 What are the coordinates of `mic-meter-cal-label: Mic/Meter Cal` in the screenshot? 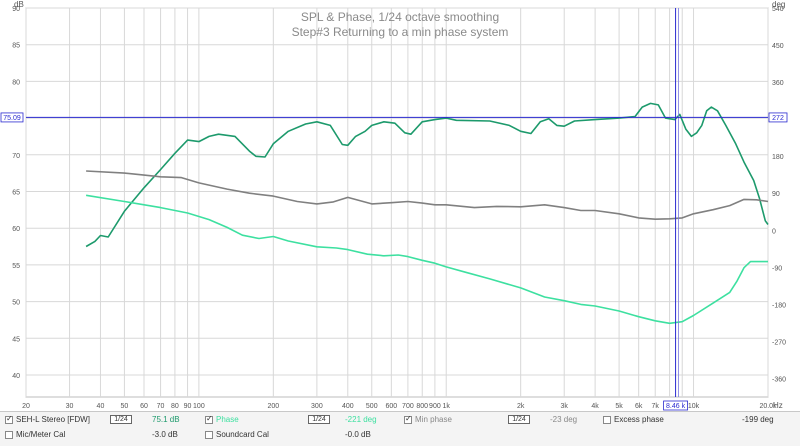 It's located at (41, 434).